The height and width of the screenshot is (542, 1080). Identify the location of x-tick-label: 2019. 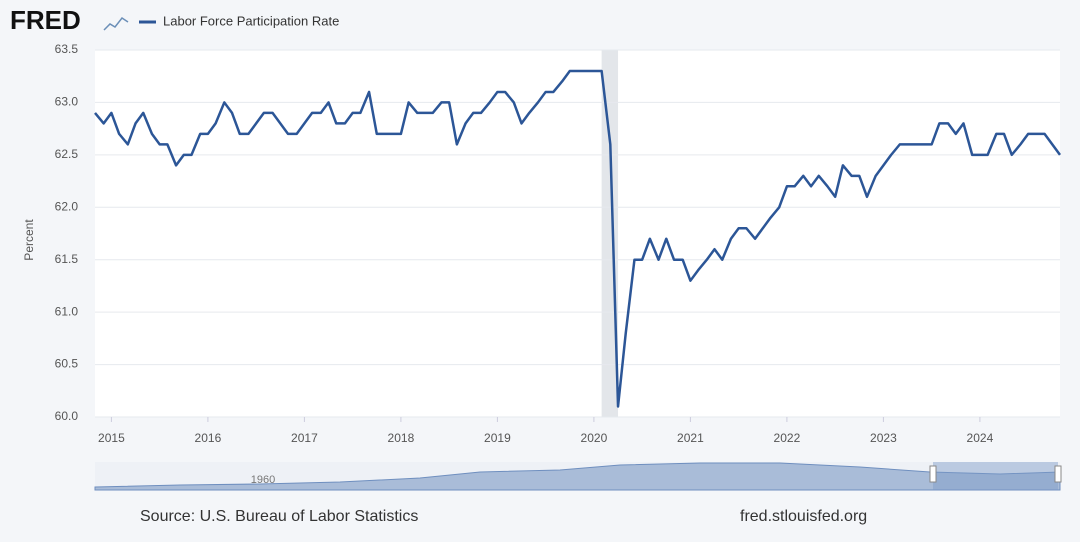
(497, 438).